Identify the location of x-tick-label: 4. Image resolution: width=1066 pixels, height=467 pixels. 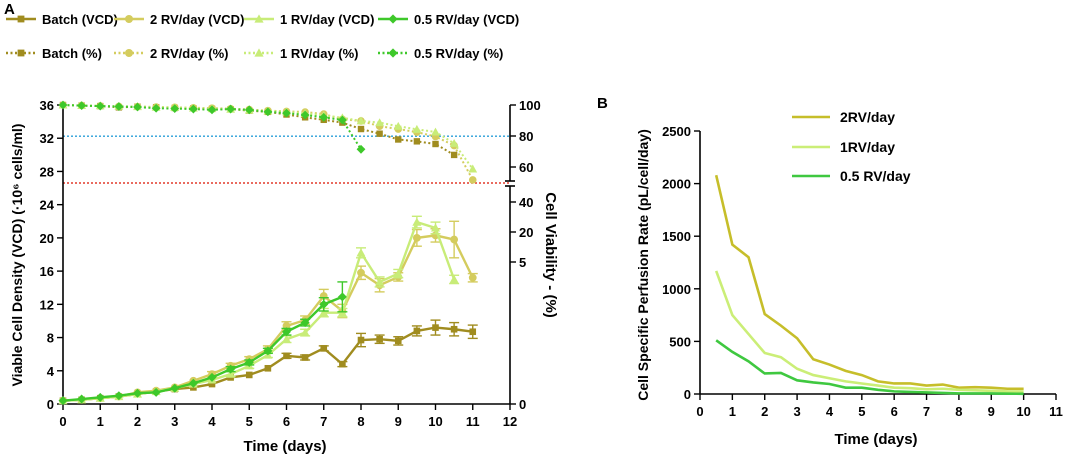
(212, 421).